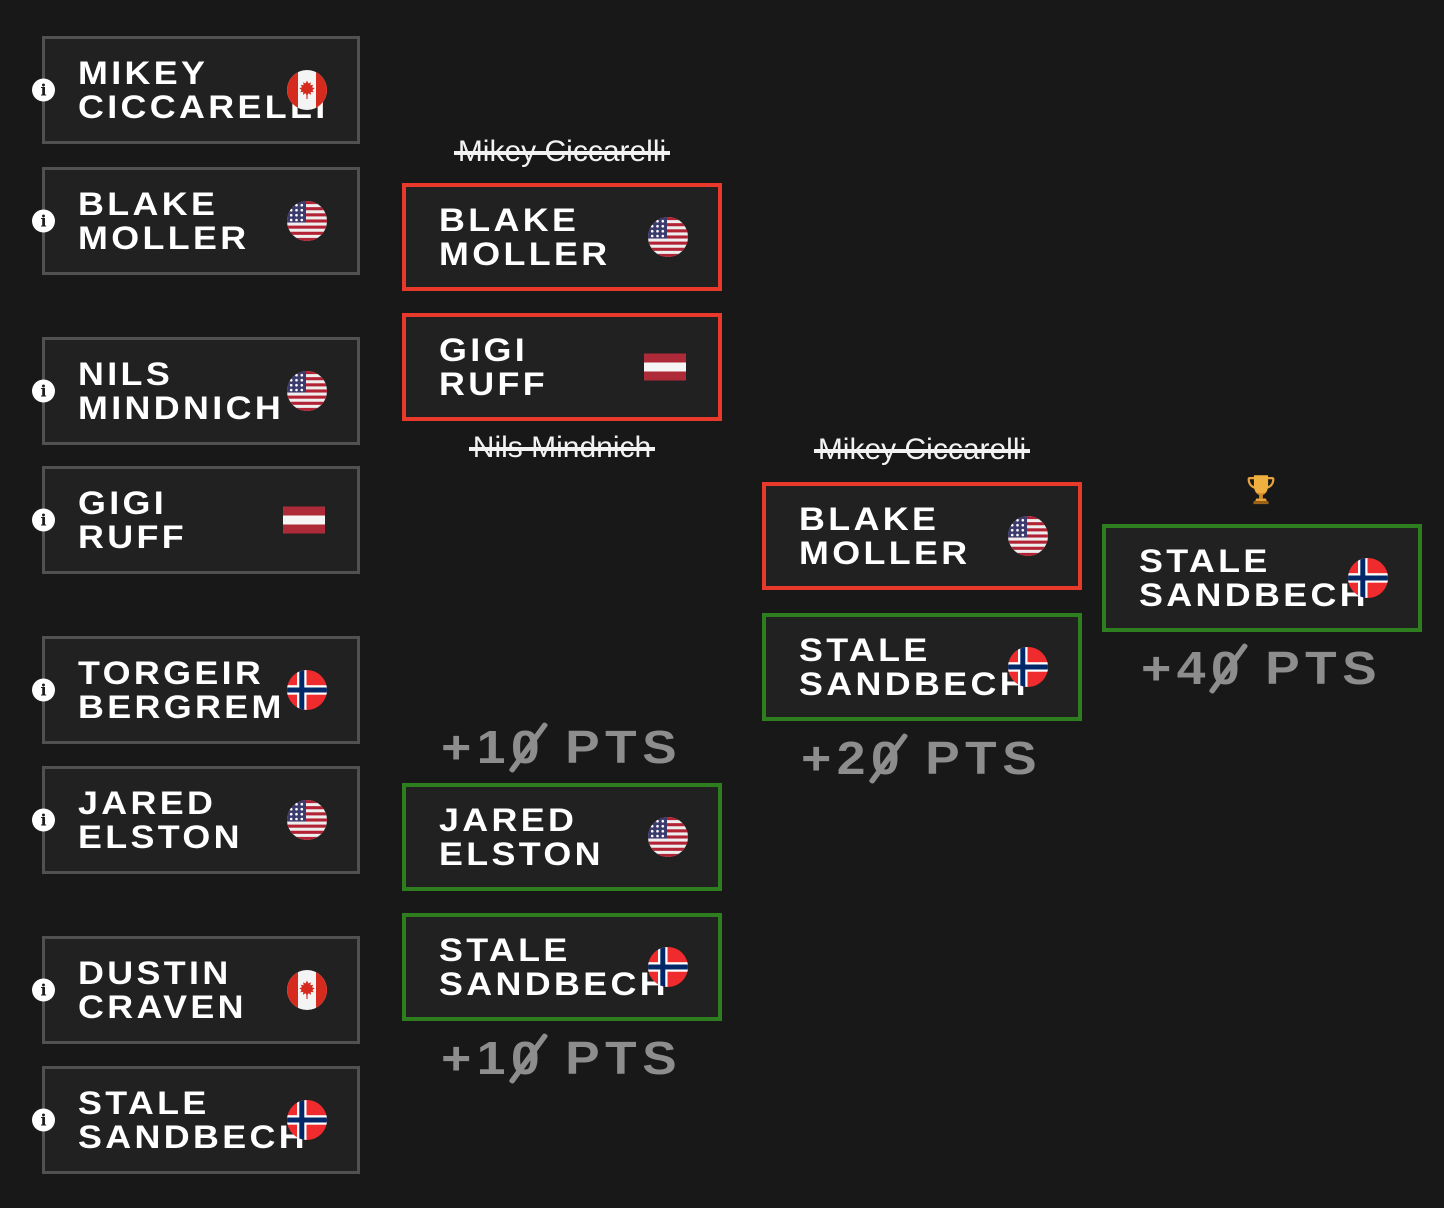 The image size is (1444, 1208). I want to click on champion-card-stale-sandbech: Stale Sandbech, so click(1262, 578).